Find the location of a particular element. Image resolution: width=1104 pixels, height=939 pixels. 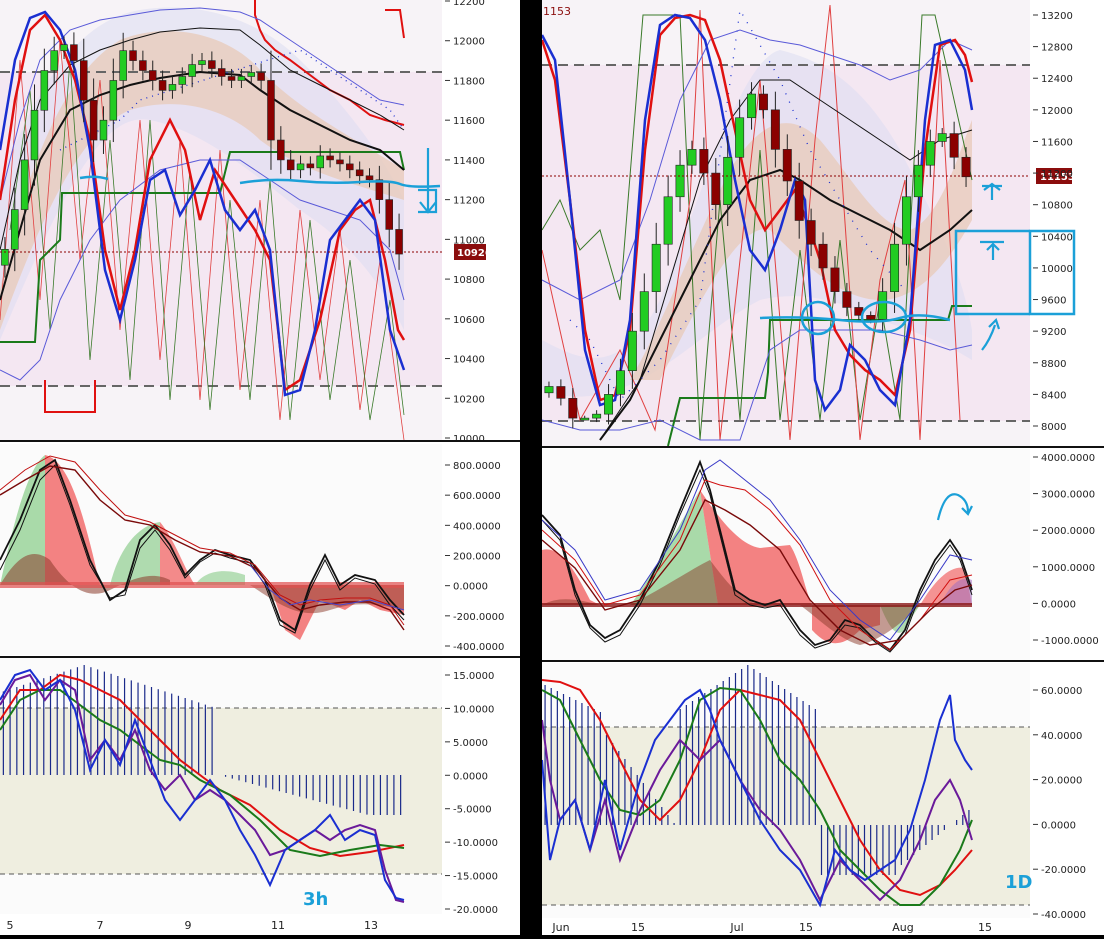

right-annot-arc is located at coordinates (954, 507).